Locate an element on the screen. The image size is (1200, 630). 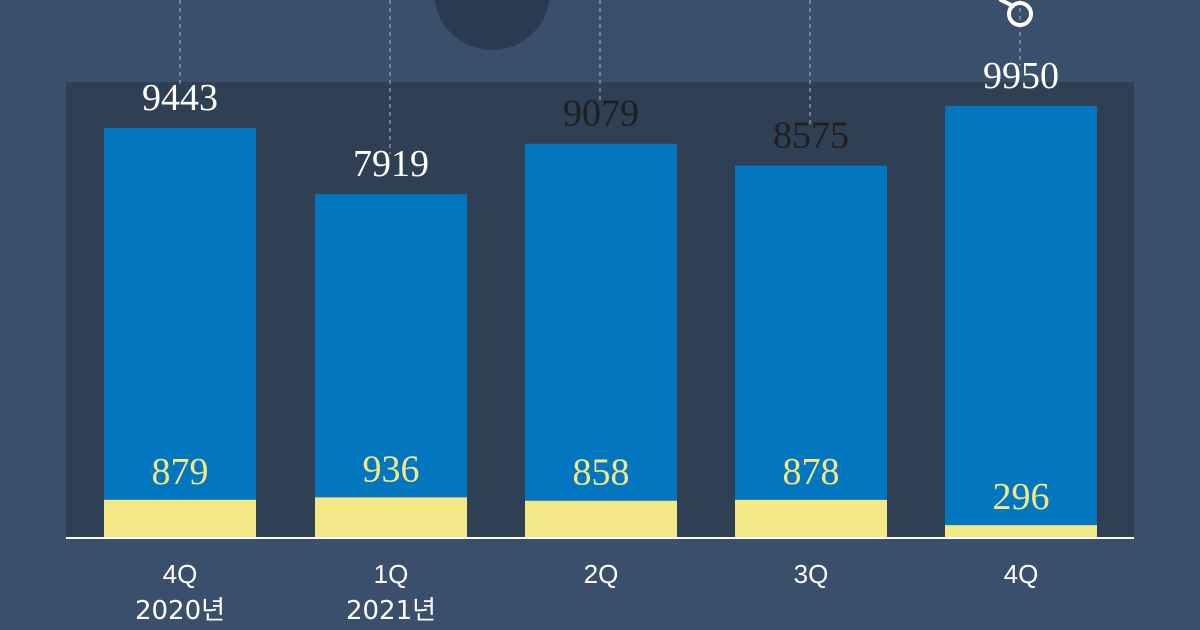
decorative-circle is located at coordinates (492, 25).